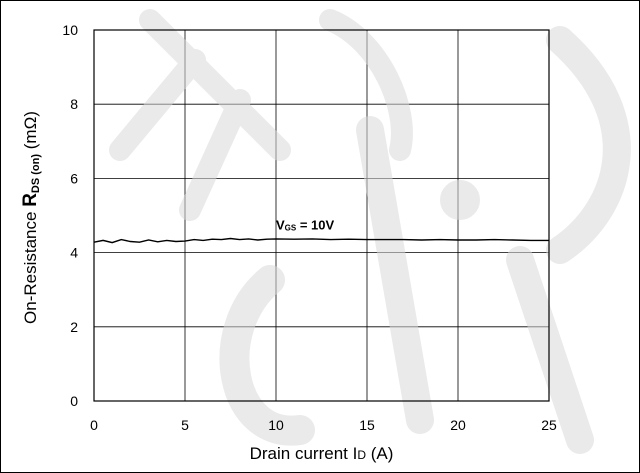  What do you see at coordinates (74, 104) in the screenshot?
I see `y-tick-label: 8` at bounding box center [74, 104].